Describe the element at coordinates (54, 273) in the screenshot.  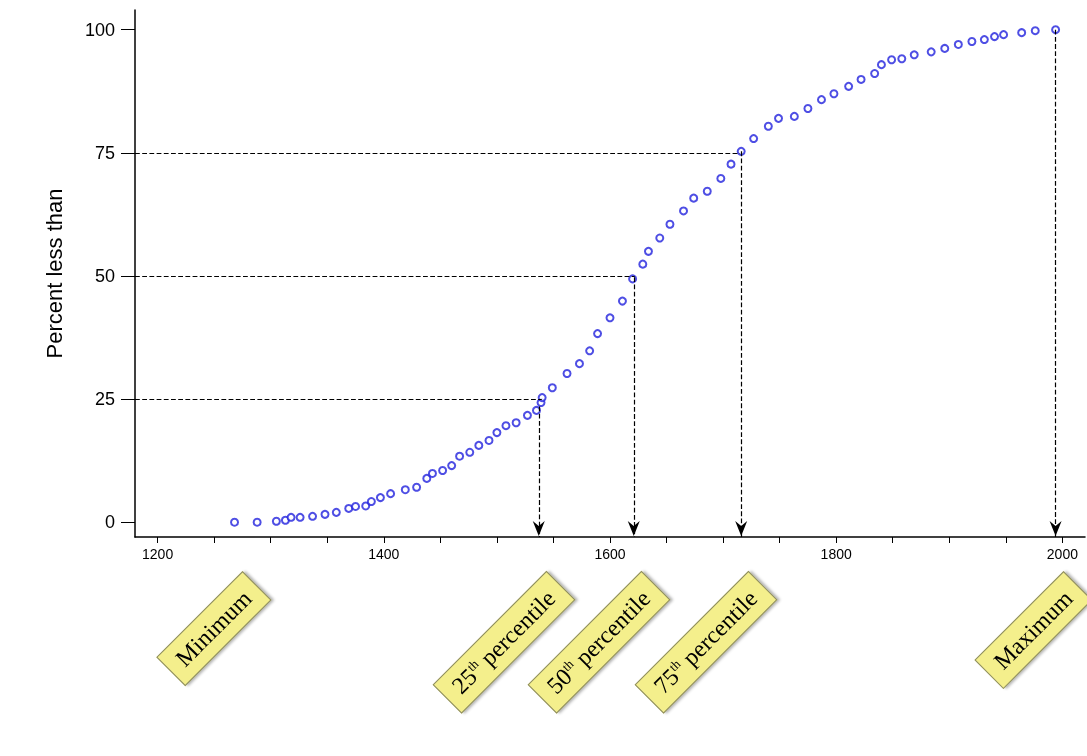
I see `y-axis-title: Percent less than` at that location.